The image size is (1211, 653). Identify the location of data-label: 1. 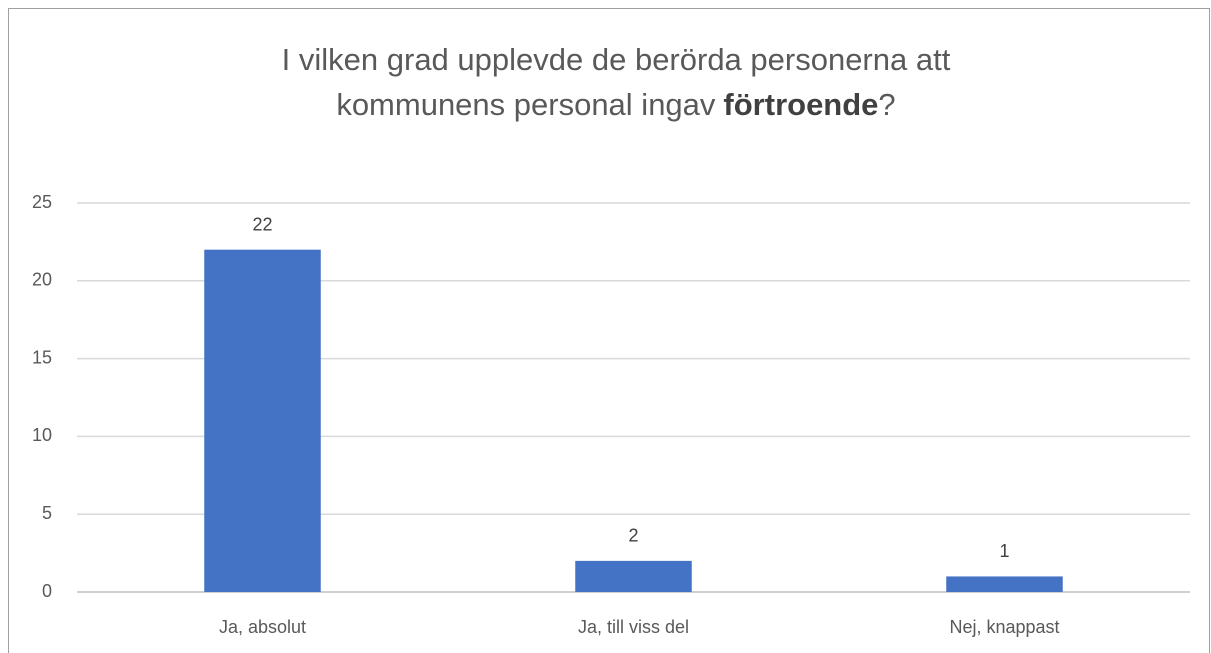
(1004, 551).